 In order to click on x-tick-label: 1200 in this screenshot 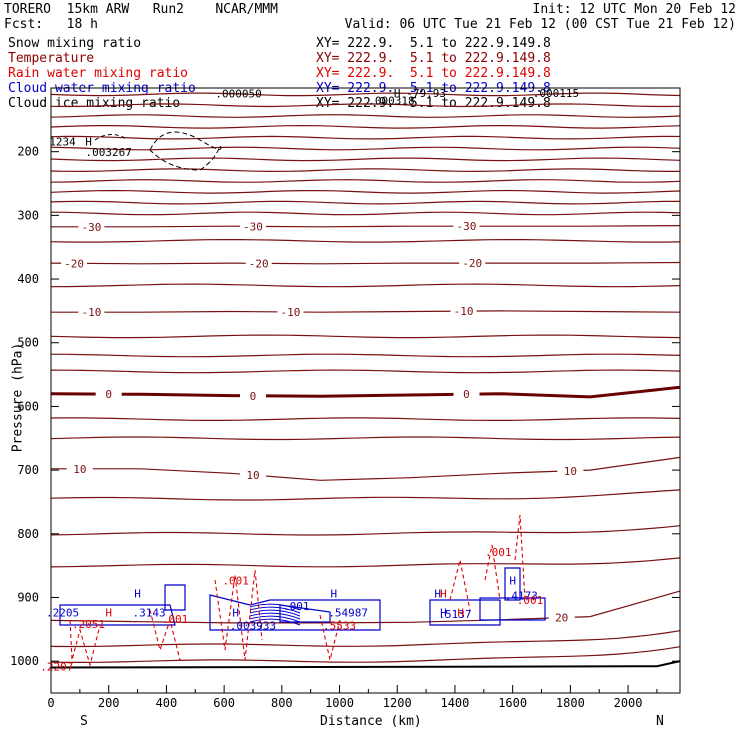, I will do `click(397, 703)`.